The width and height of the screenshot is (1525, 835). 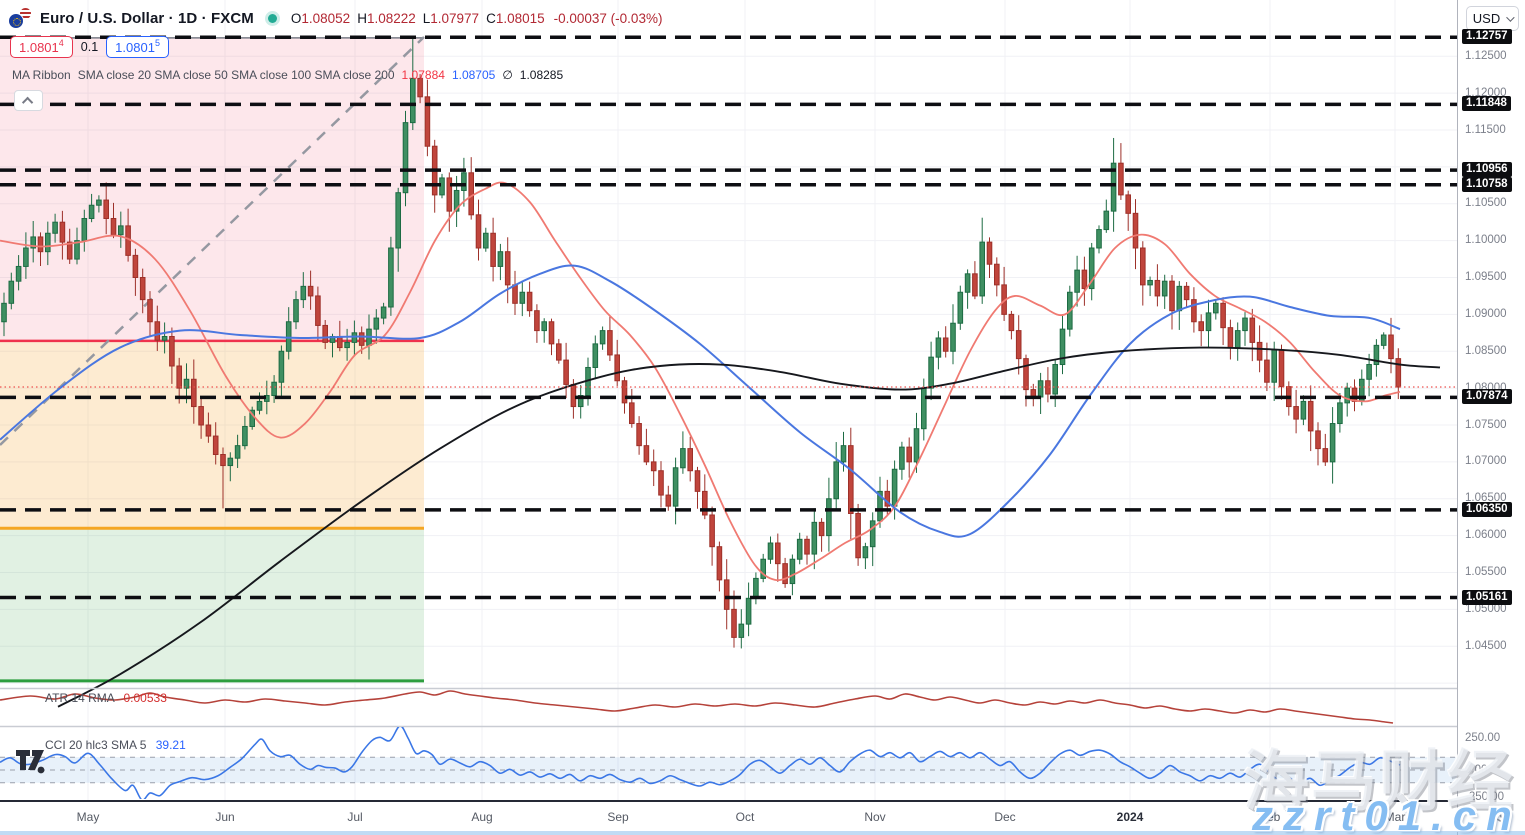 What do you see at coordinates (745, 817) in the screenshot?
I see `time-label-Oct: Oct` at bounding box center [745, 817].